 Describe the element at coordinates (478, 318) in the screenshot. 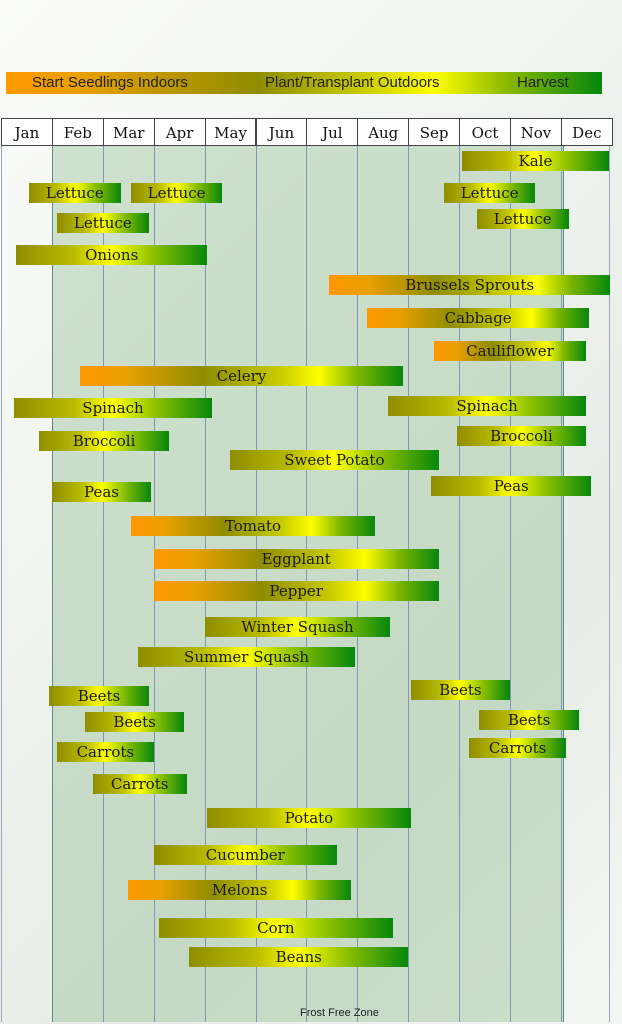

I see `crop-bar-cabbage: Cabbage` at that location.